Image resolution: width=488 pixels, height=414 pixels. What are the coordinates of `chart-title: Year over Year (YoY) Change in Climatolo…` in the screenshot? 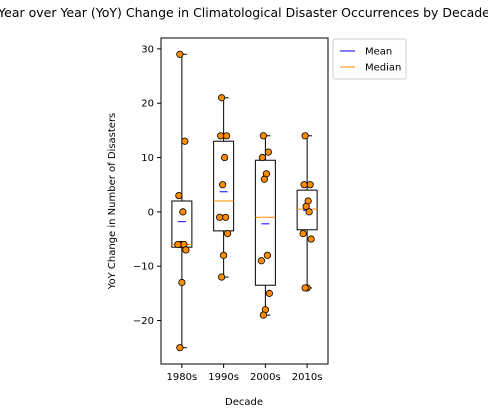 It's located at (244, 12).